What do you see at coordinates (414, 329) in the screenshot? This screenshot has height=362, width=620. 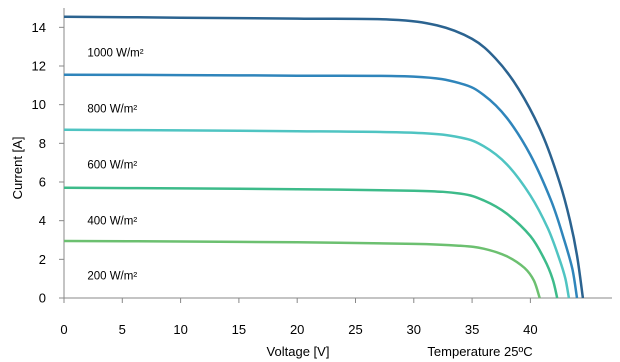 I see `x-tick-label: 30` at bounding box center [414, 329].